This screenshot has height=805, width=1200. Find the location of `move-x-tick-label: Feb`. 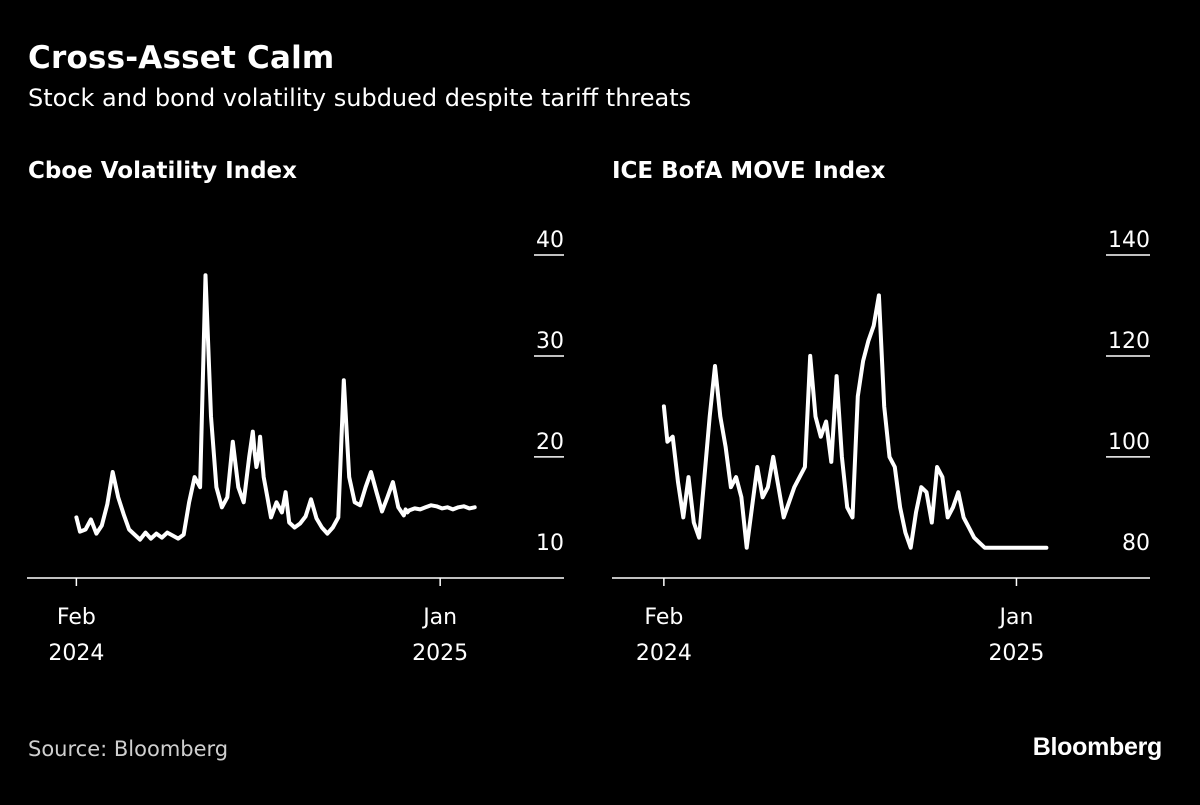

move-x-tick-label: Feb is located at coordinates (663, 617).